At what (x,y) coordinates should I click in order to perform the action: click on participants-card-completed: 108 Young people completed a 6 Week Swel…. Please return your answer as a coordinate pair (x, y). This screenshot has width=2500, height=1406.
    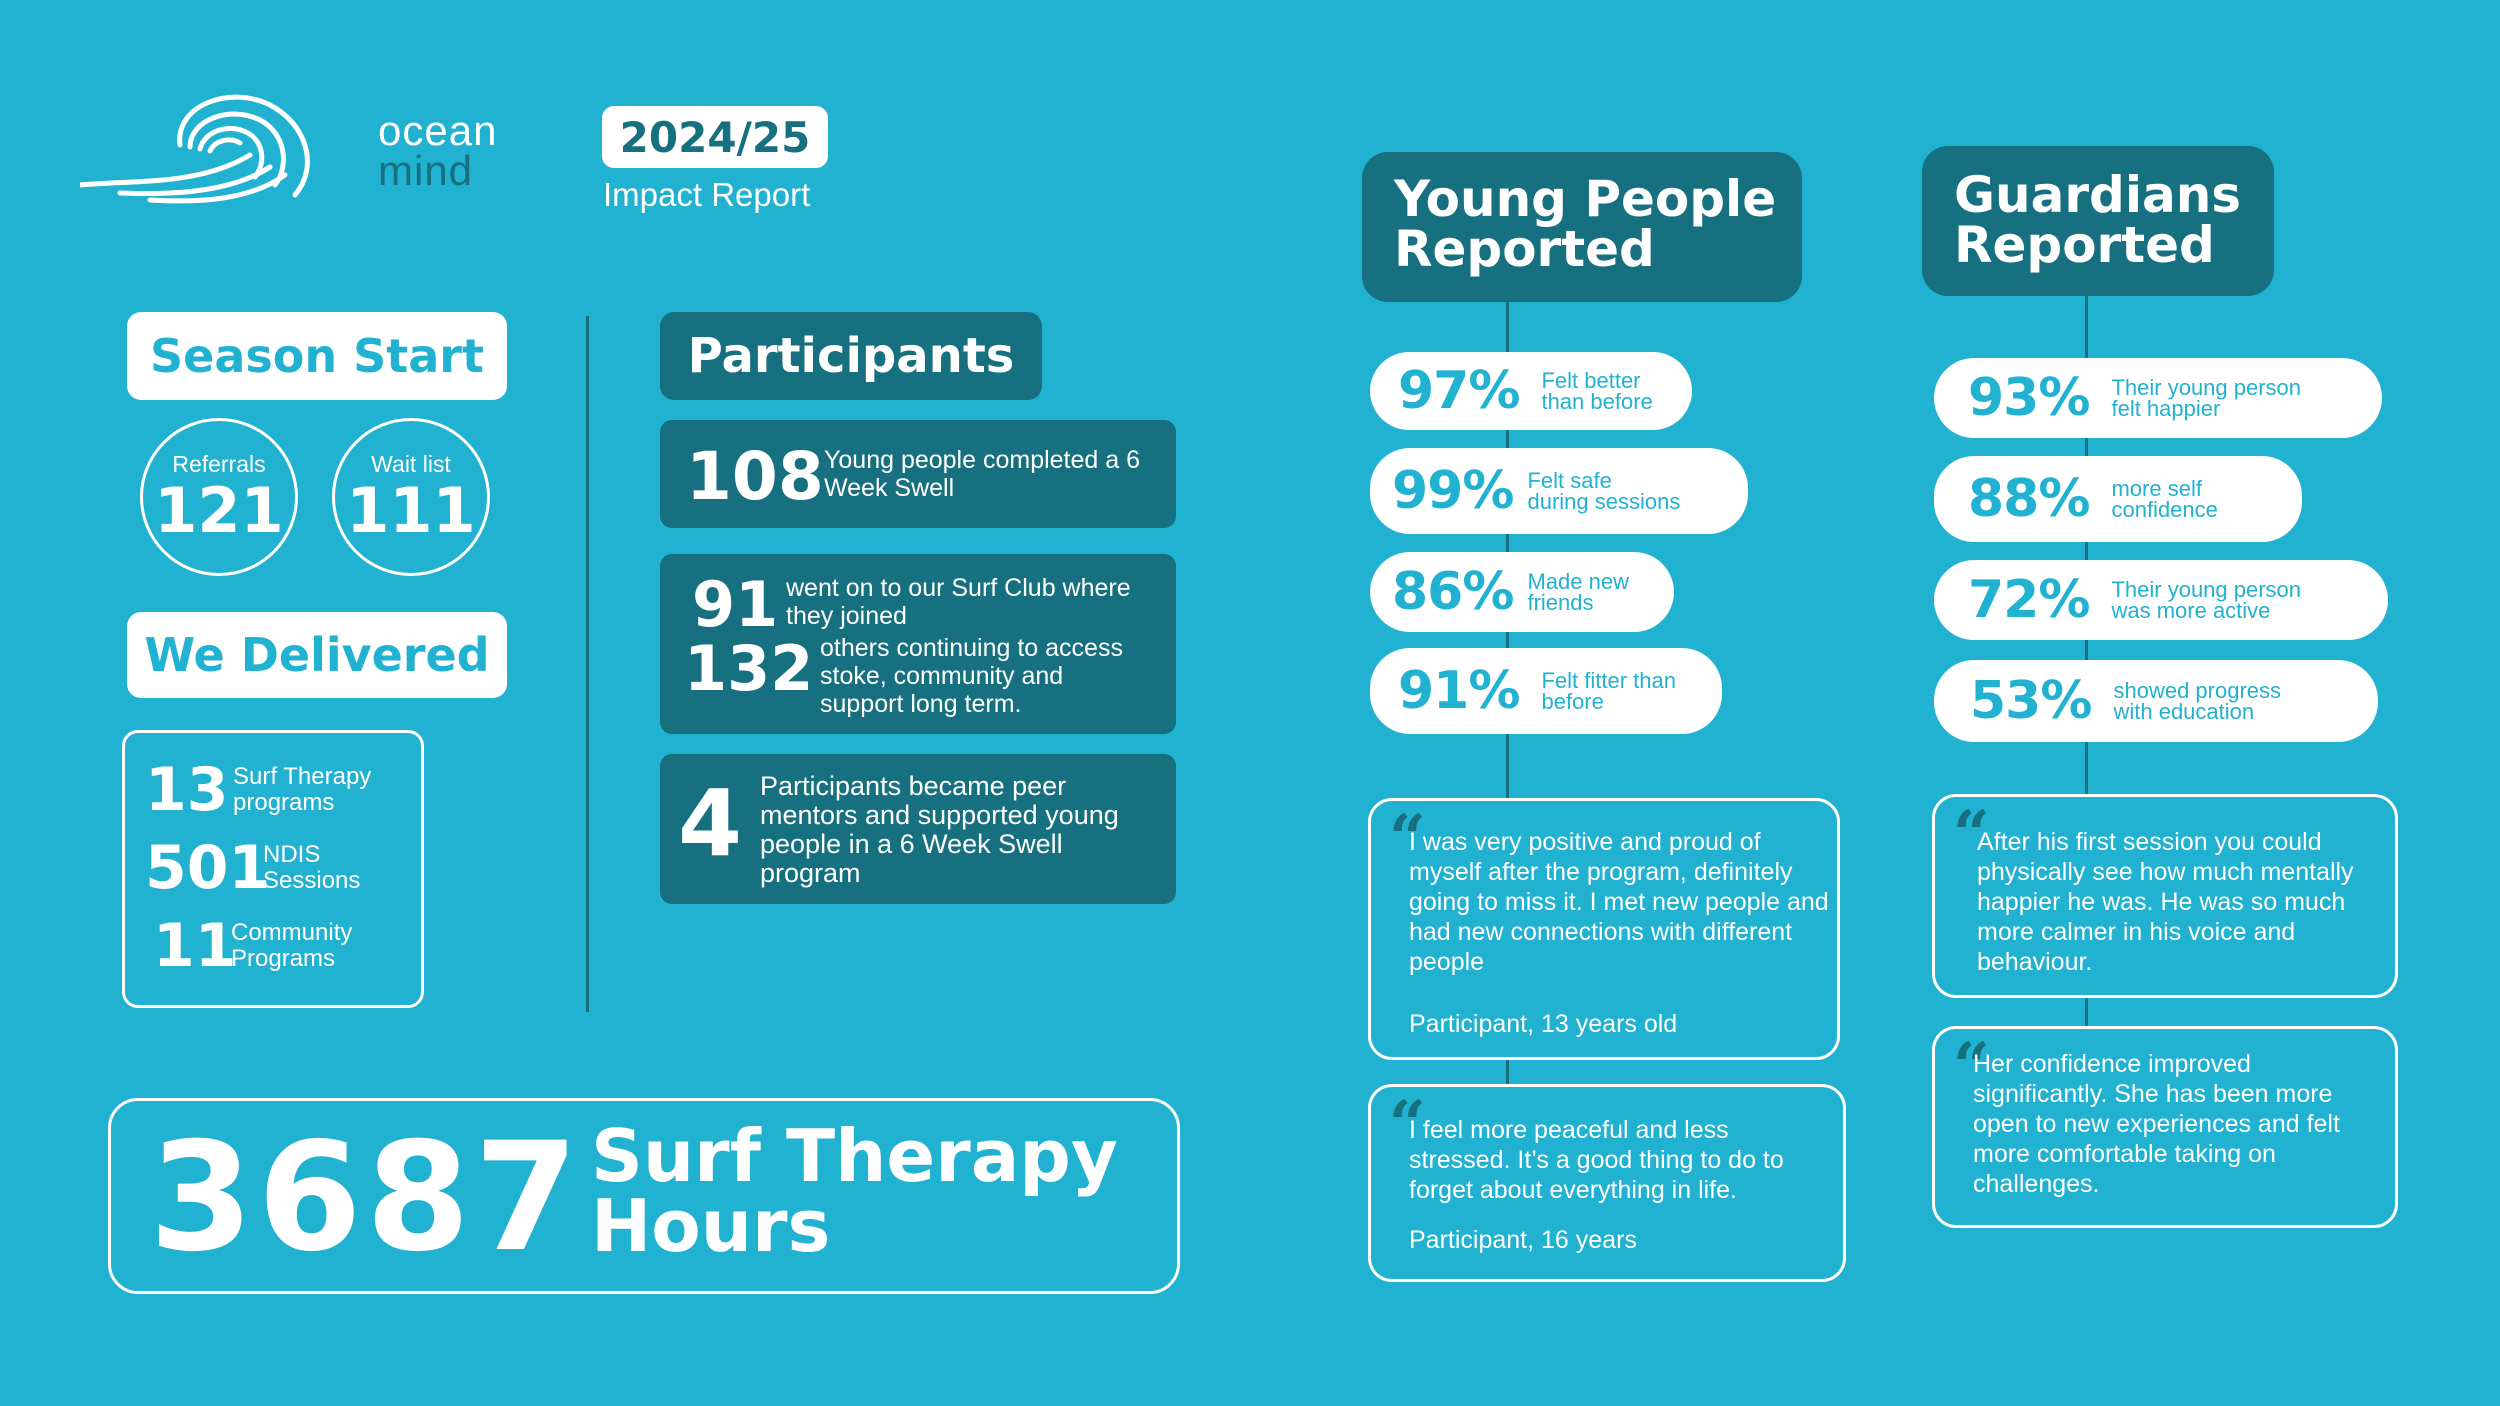
    Looking at the image, I should click on (918, 474).